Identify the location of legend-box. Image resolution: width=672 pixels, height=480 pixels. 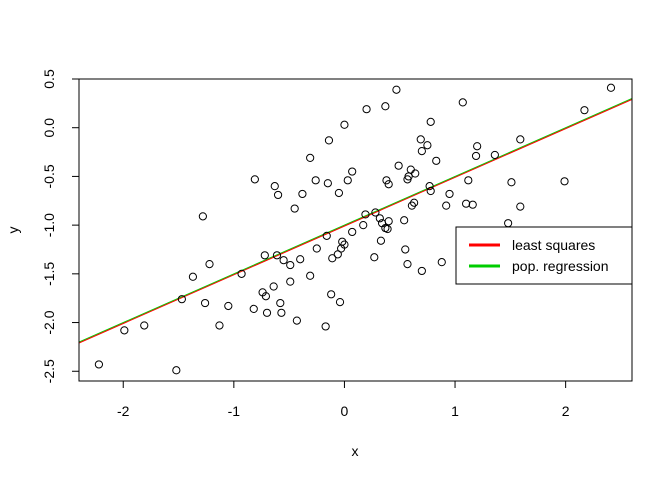
(544, 255).